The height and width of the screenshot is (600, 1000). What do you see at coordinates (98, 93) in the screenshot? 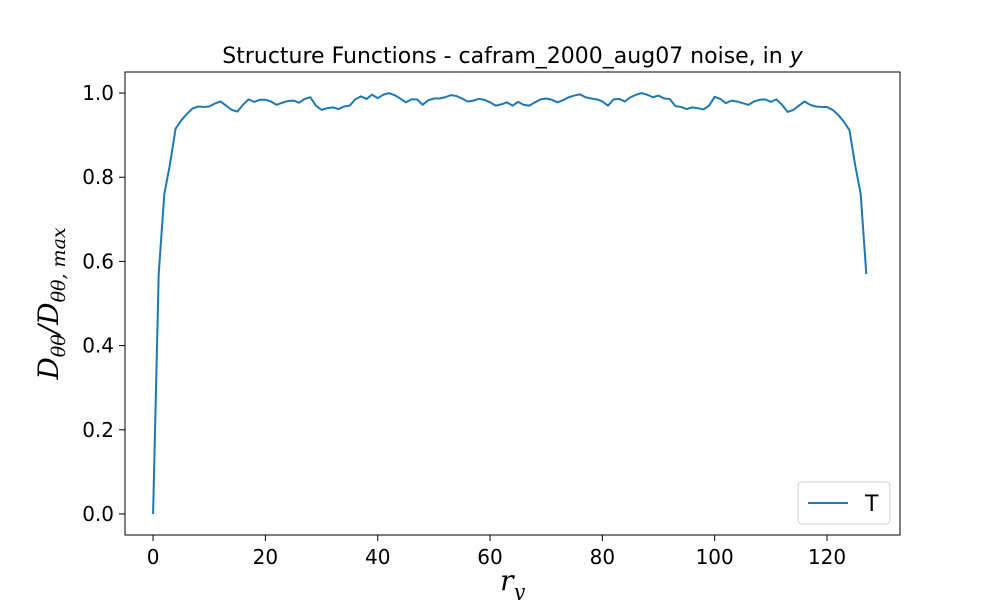
I see `y-tick-label: 1.0` at bounding box center [98, 93].